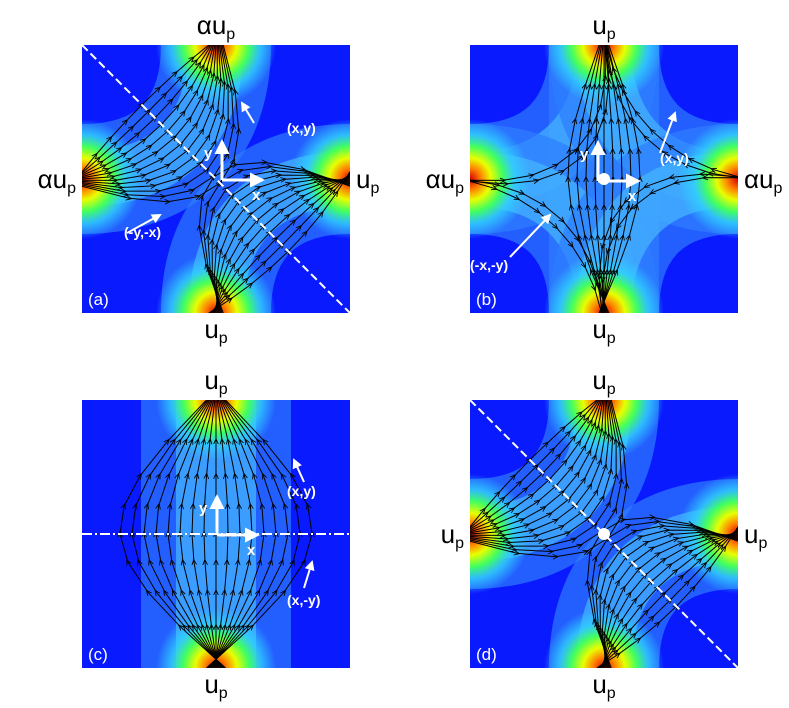  I want to click on right-label: αup, so click(763, 180).